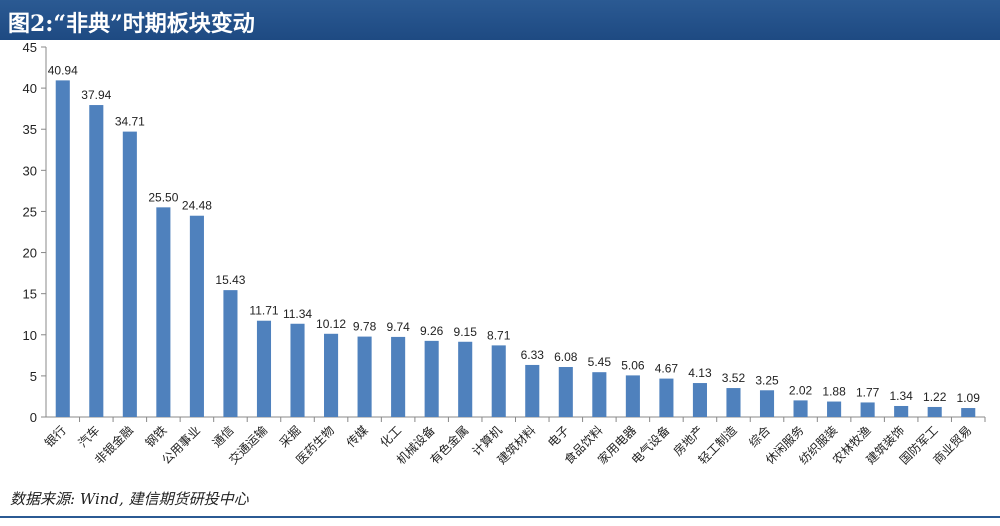 The width and height of the screenshot is (1000, 526). Describe the element at coordinates (760, 437) in the screenshot. I see `category-label: 综合` at that location.